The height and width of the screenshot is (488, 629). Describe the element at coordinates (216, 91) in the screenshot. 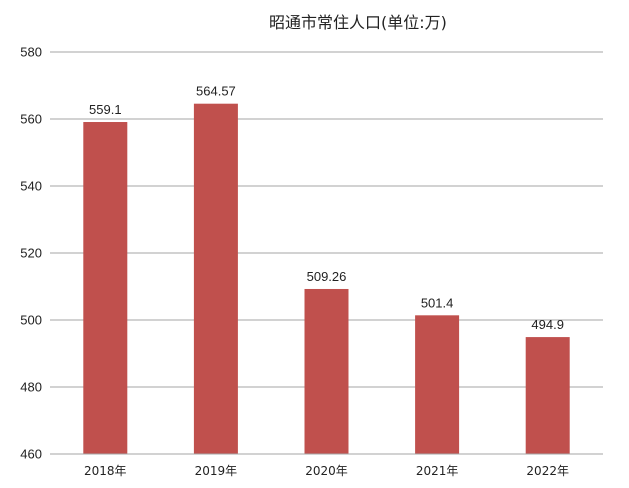

I see `data-label: 564.57` at that location.